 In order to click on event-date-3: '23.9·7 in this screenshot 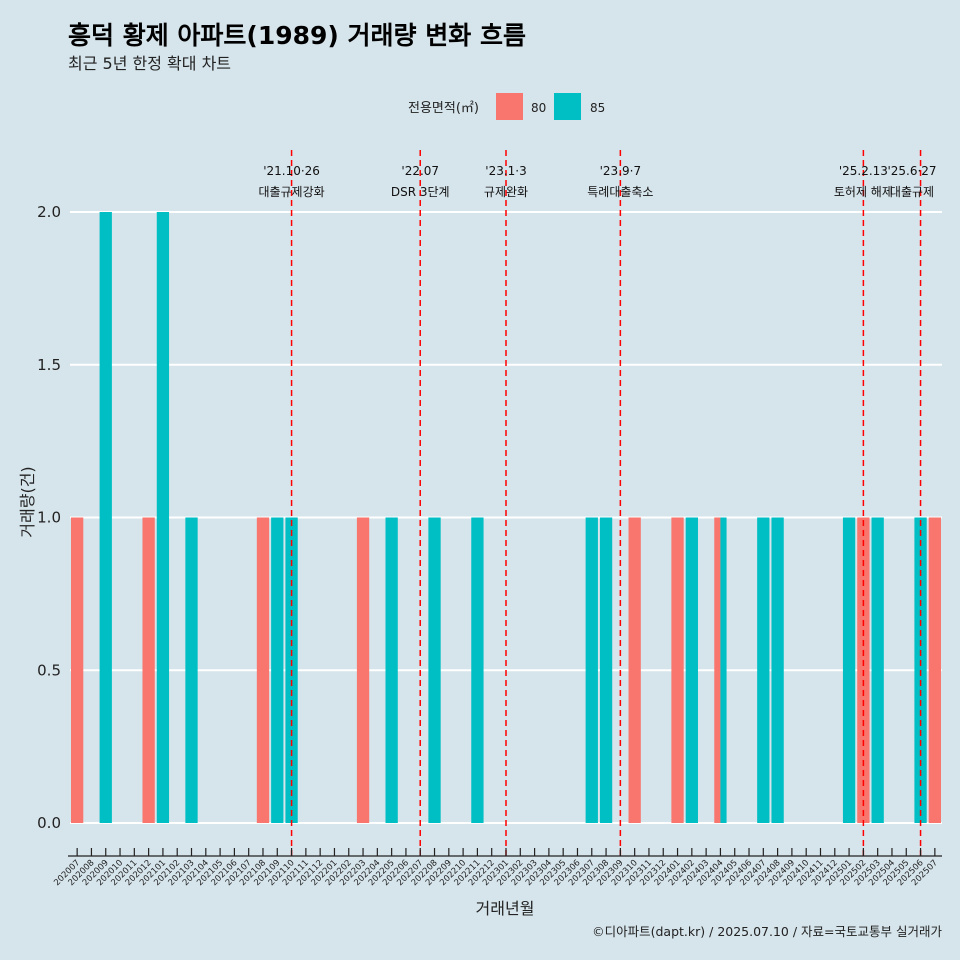, I will do `click(620, 171)`.